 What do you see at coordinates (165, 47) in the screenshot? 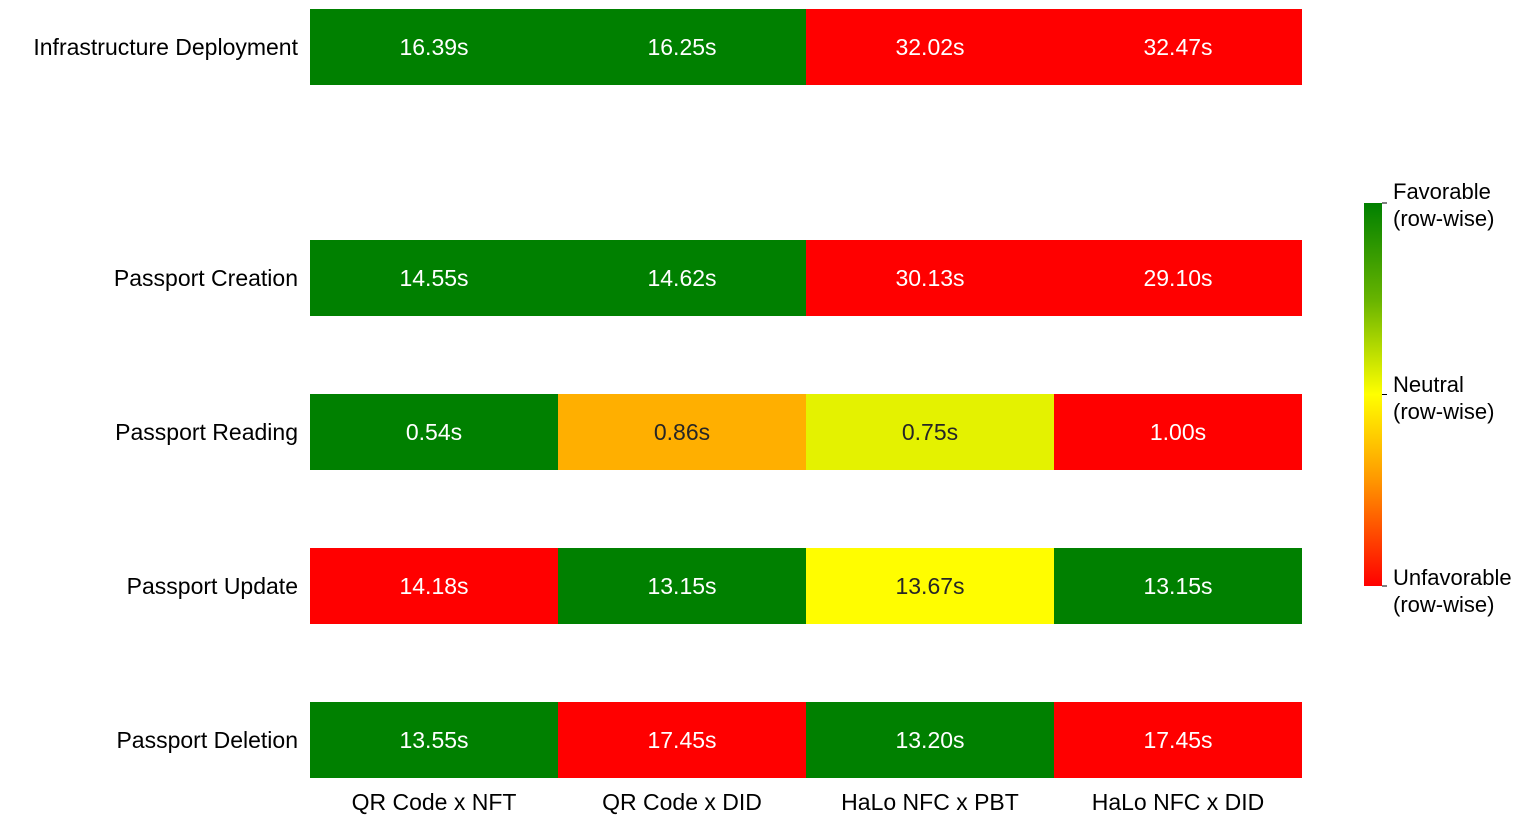
I see `row-label-infrastructure-deployment: Infrastructure Deployment` at bounding box center [165, 47].